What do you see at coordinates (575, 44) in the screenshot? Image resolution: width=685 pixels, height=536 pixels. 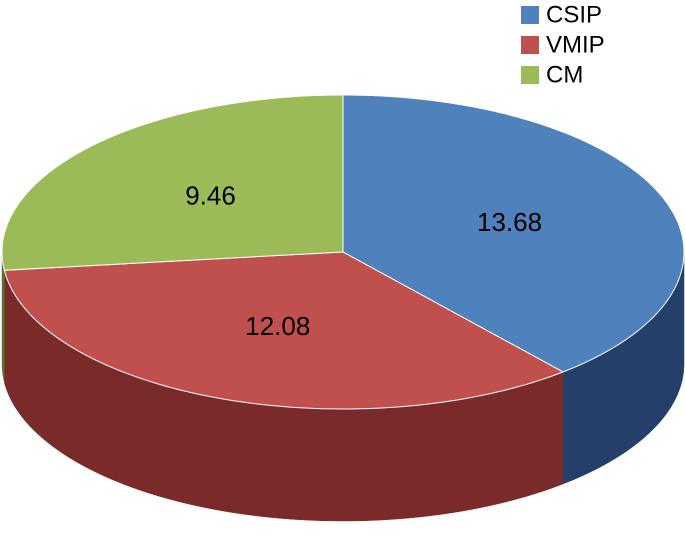 I see `legend-label: VMIP` at bounding box center [575, 44].